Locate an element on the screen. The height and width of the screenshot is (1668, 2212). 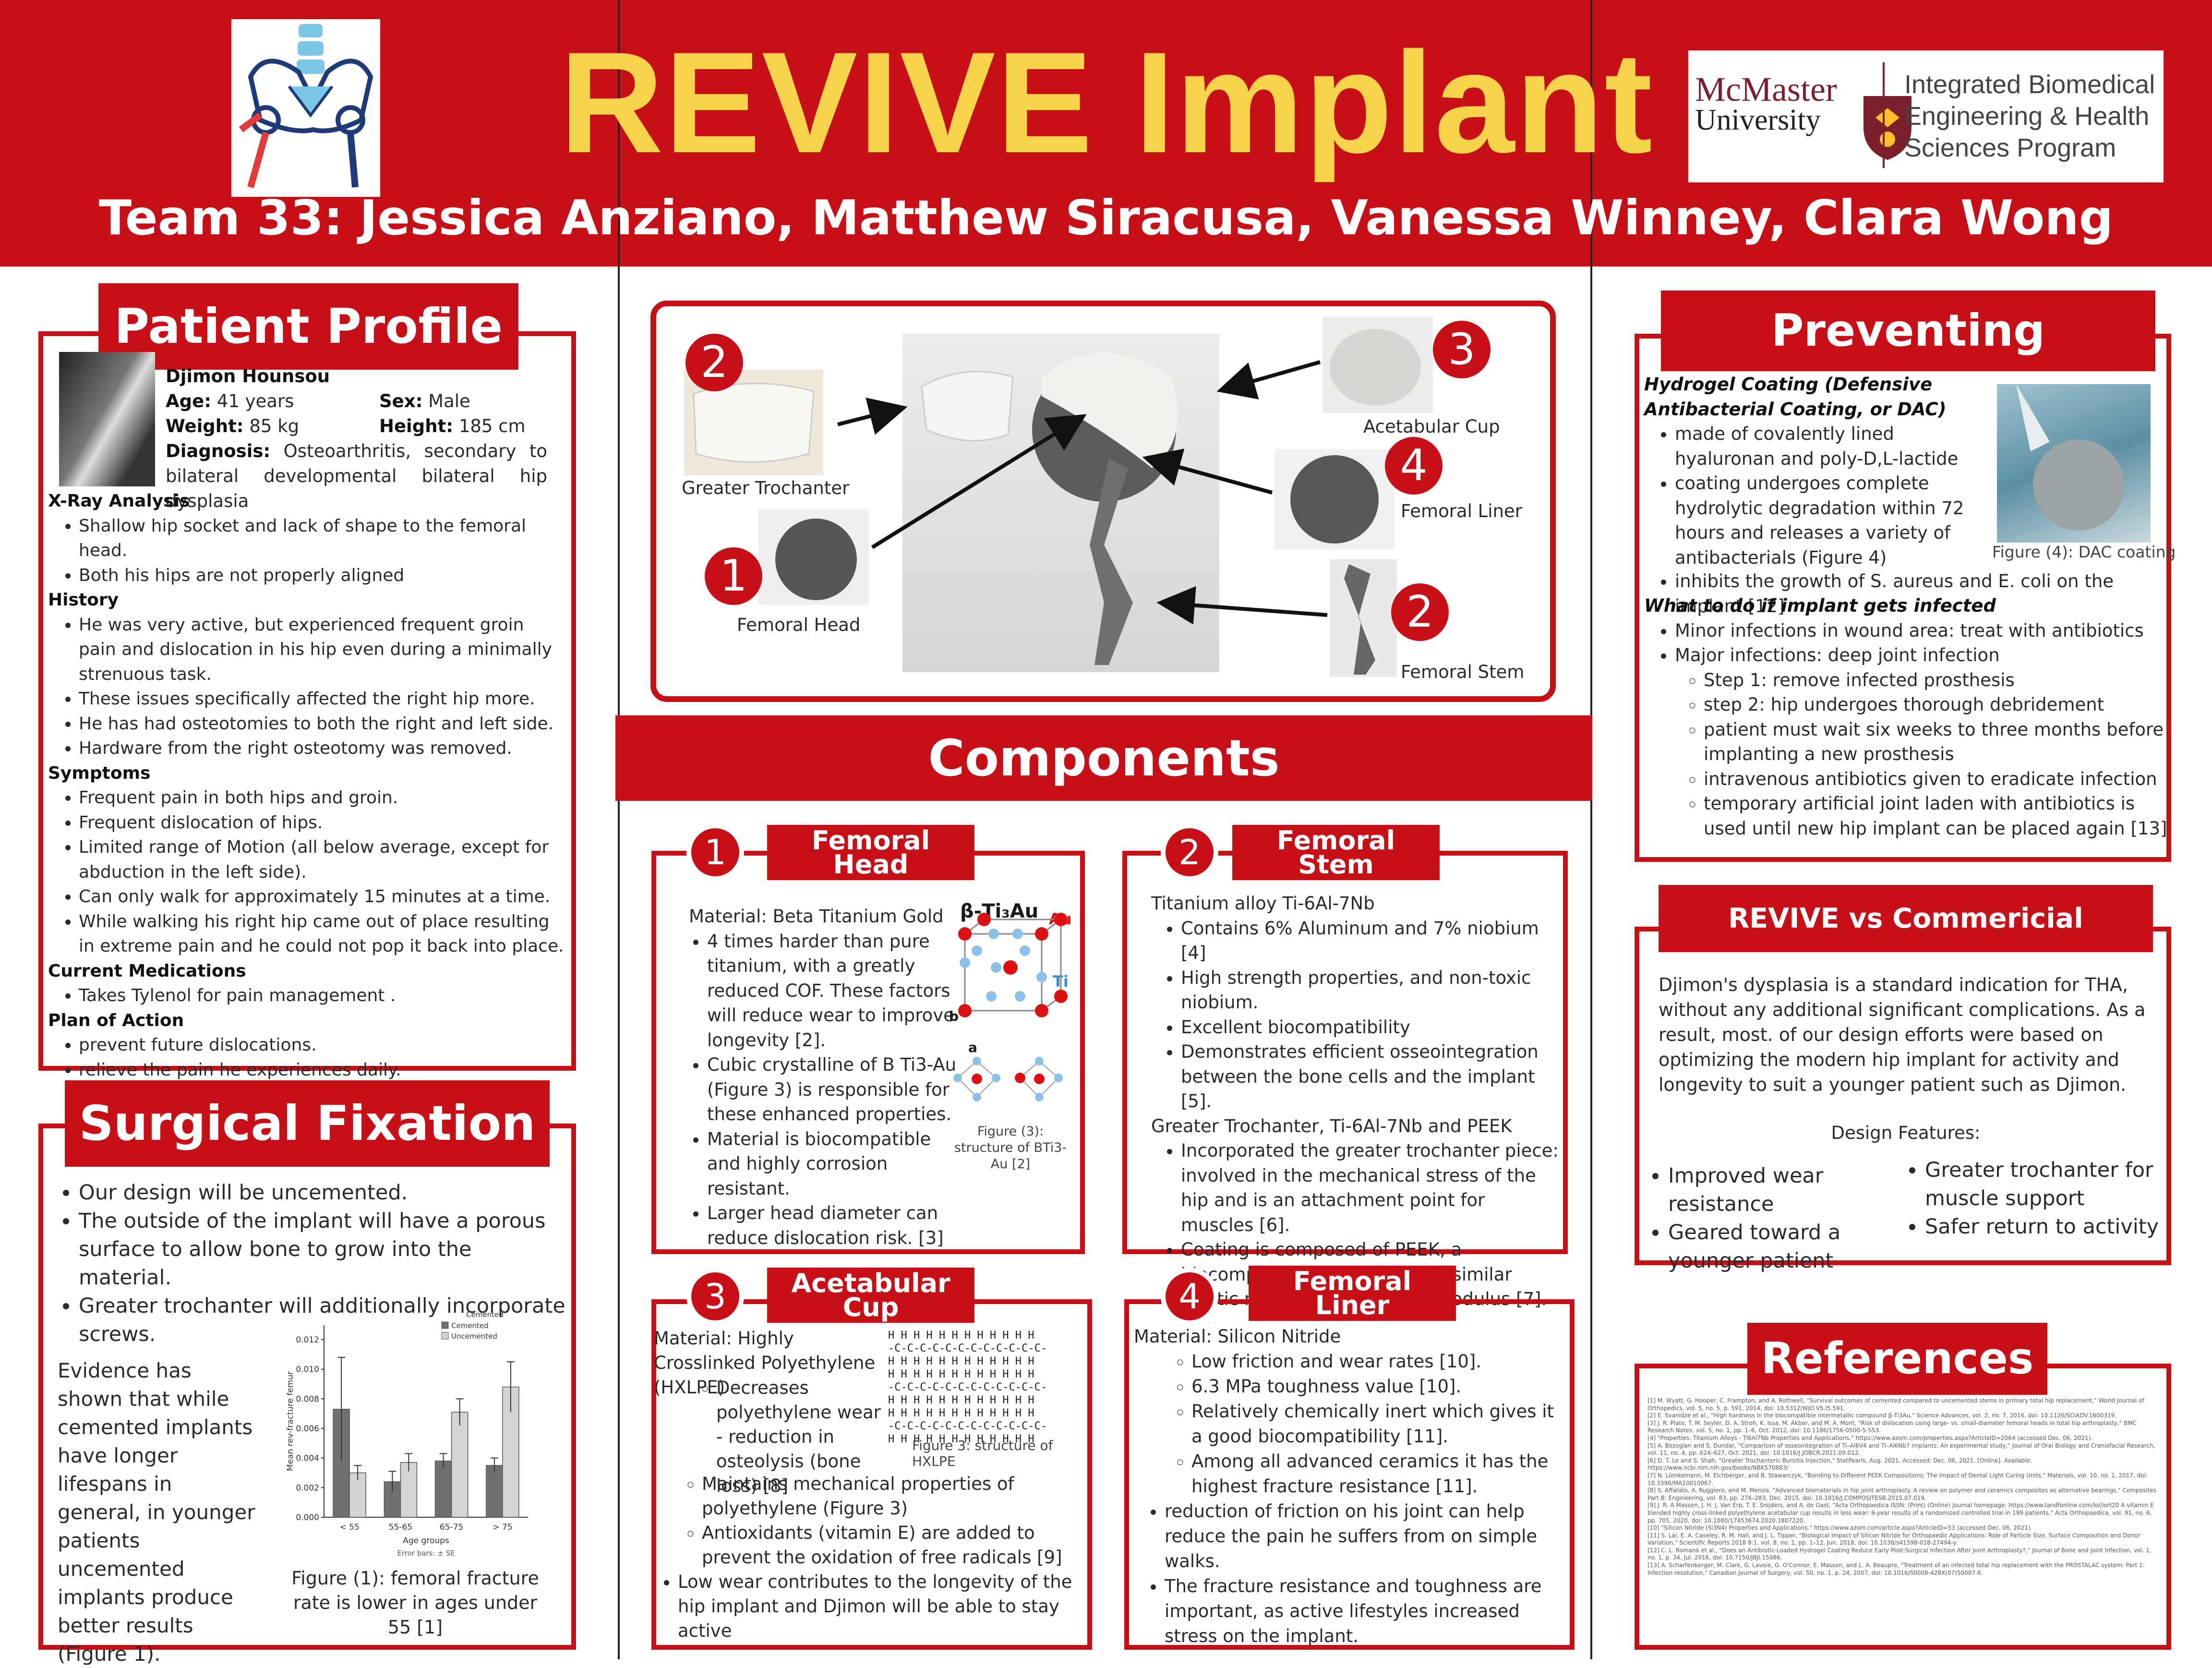
dac-coating-photo is located at coordinates (2074, 463).